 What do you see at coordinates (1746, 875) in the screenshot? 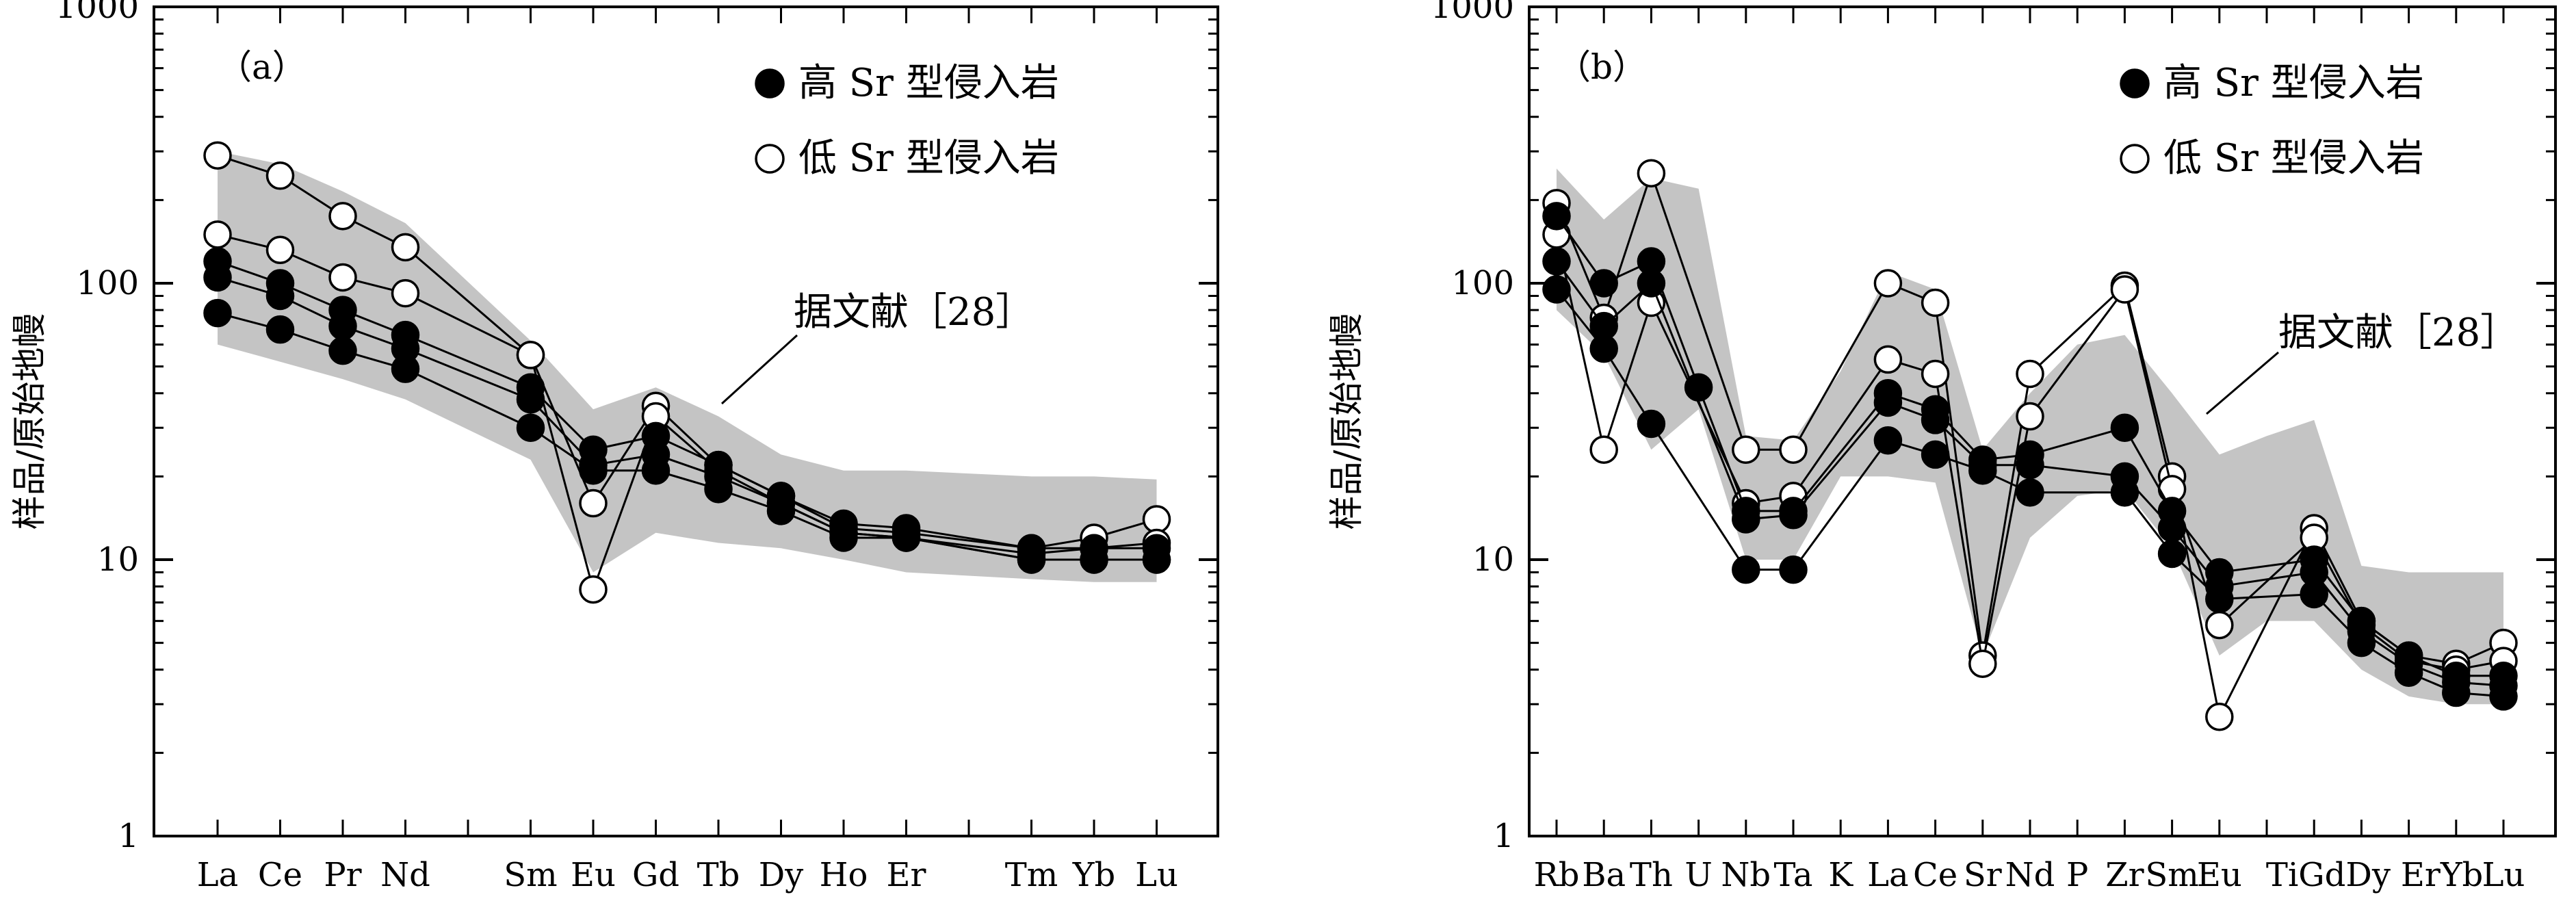
I see `x-tick-label: Nb` at bounding box center [1746, 875].